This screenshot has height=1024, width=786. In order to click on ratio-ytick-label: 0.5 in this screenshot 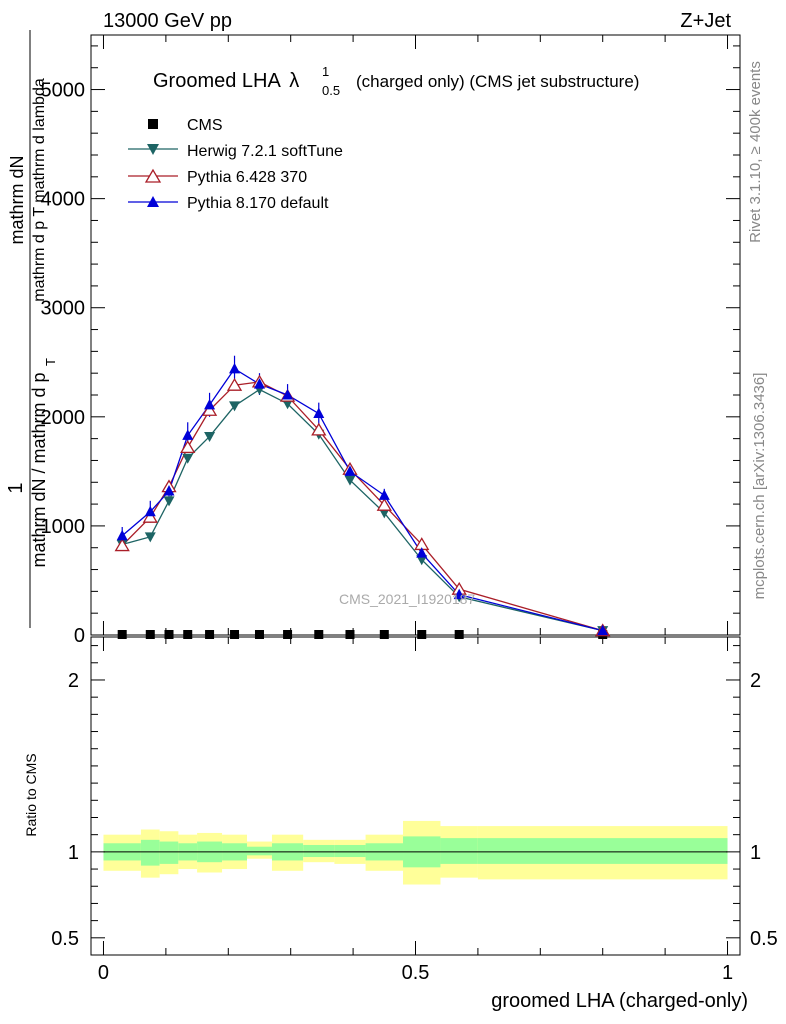, I will do `click(65, 939)`.